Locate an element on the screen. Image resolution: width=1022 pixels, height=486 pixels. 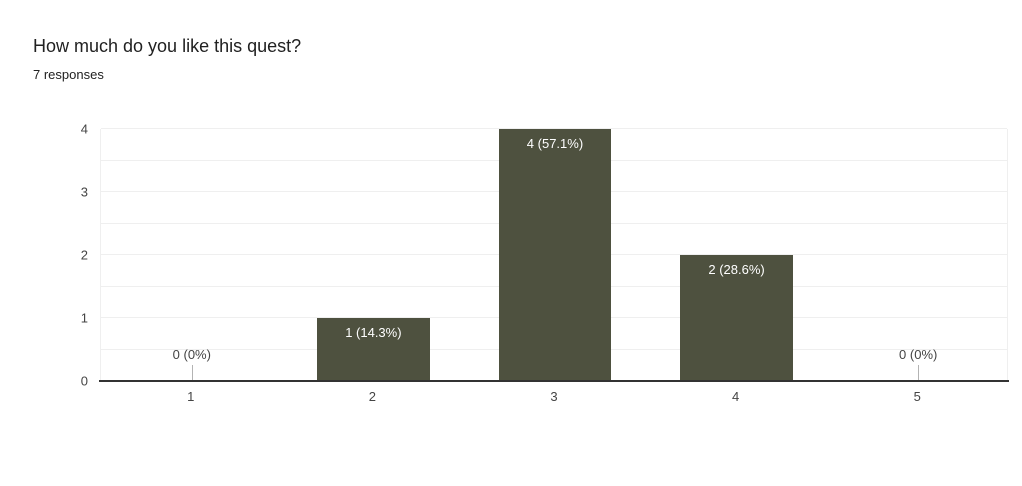
question-title: How much do you like this quest? is located at coordinates (167, 46).